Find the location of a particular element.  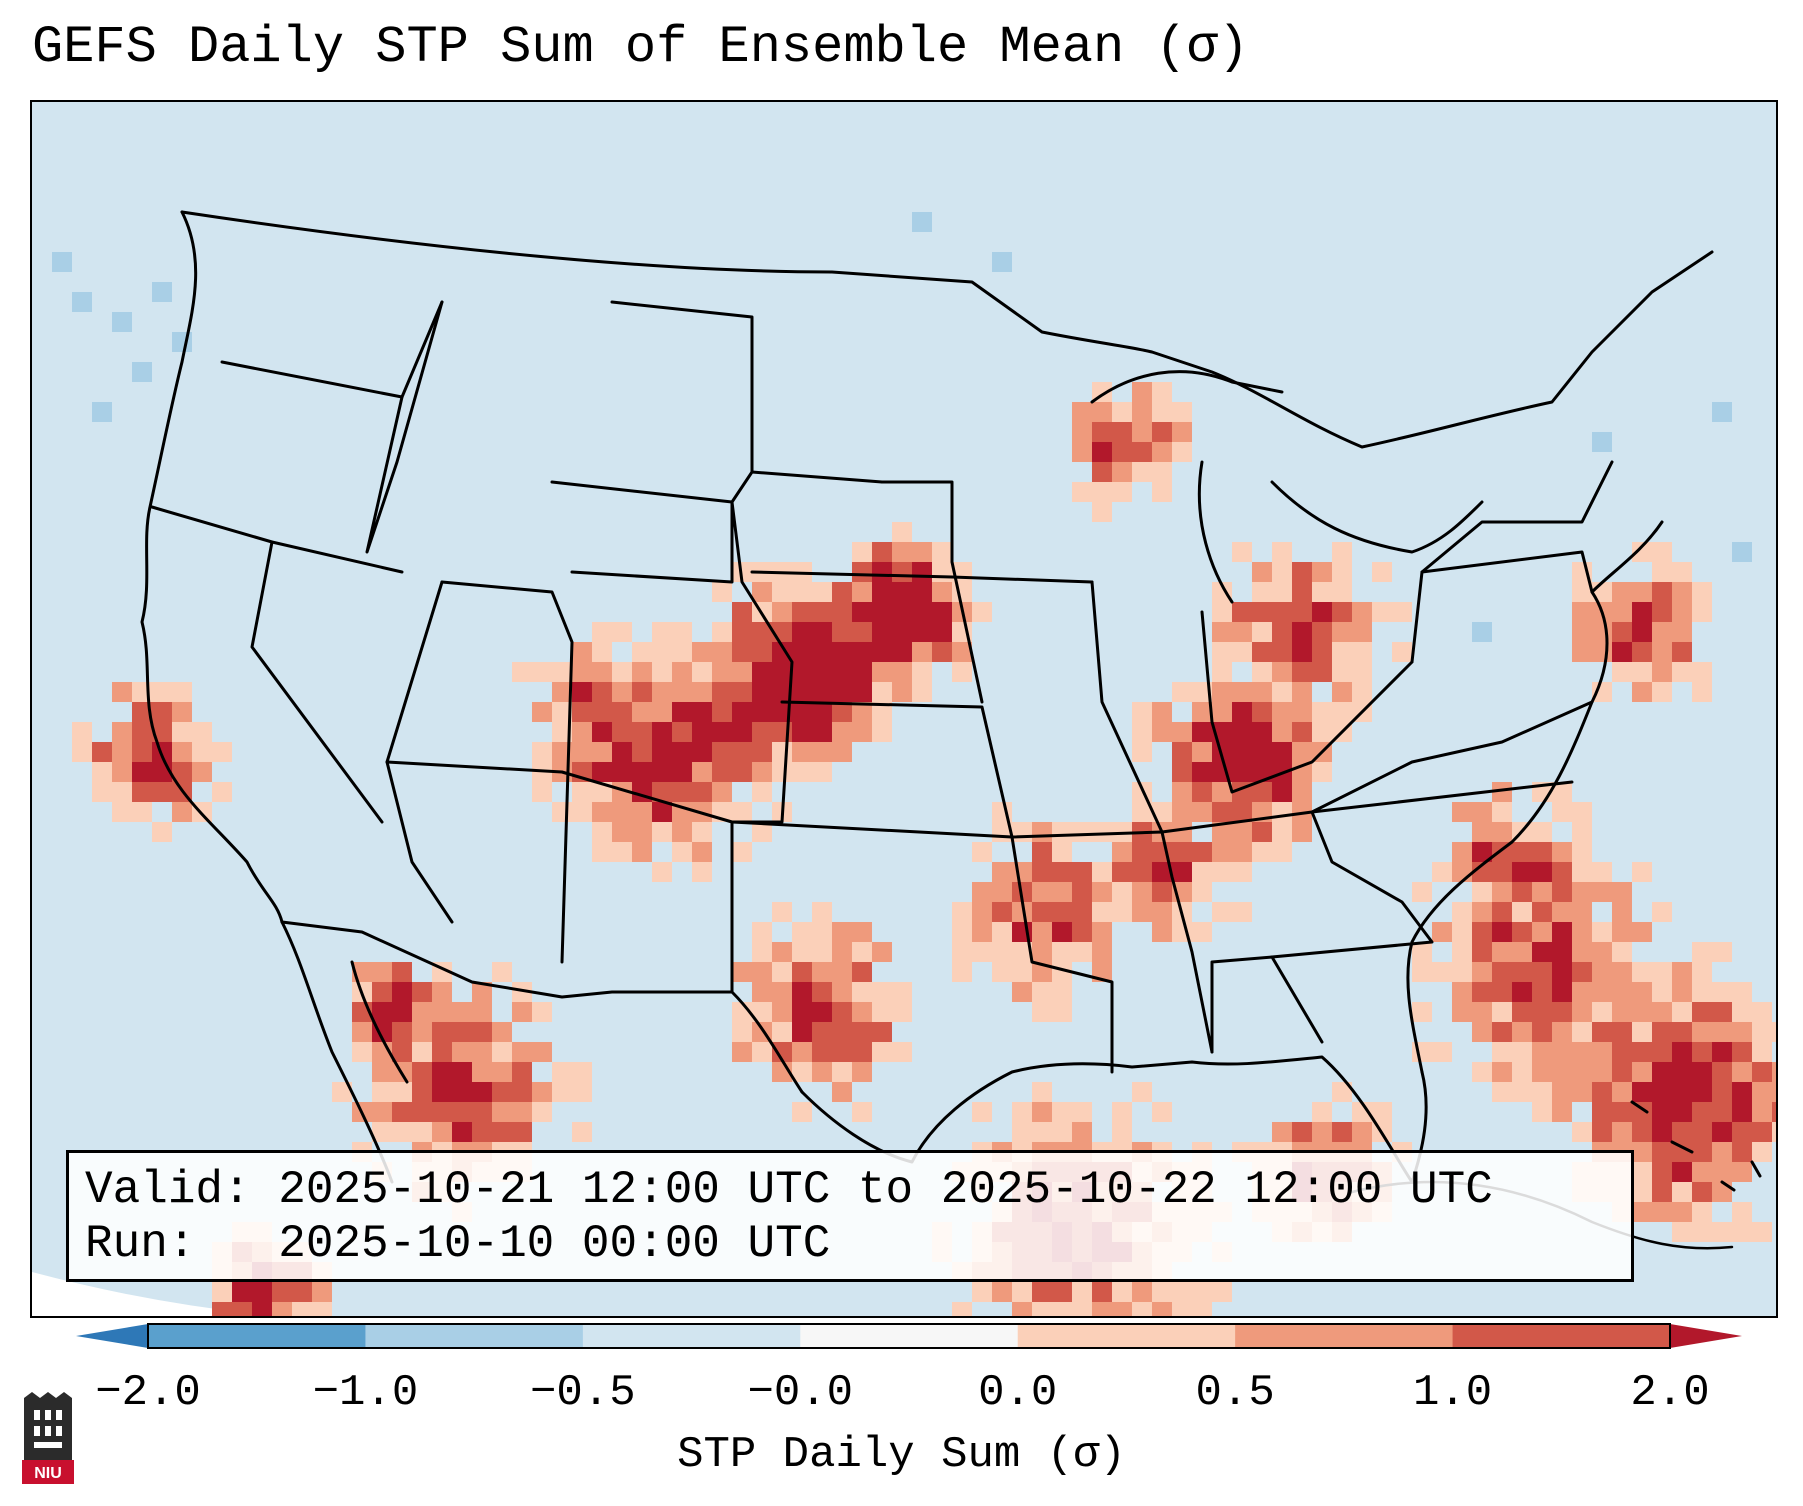

colorbar-tick-label: 2.0 is located at coordinates (1670, 1393).